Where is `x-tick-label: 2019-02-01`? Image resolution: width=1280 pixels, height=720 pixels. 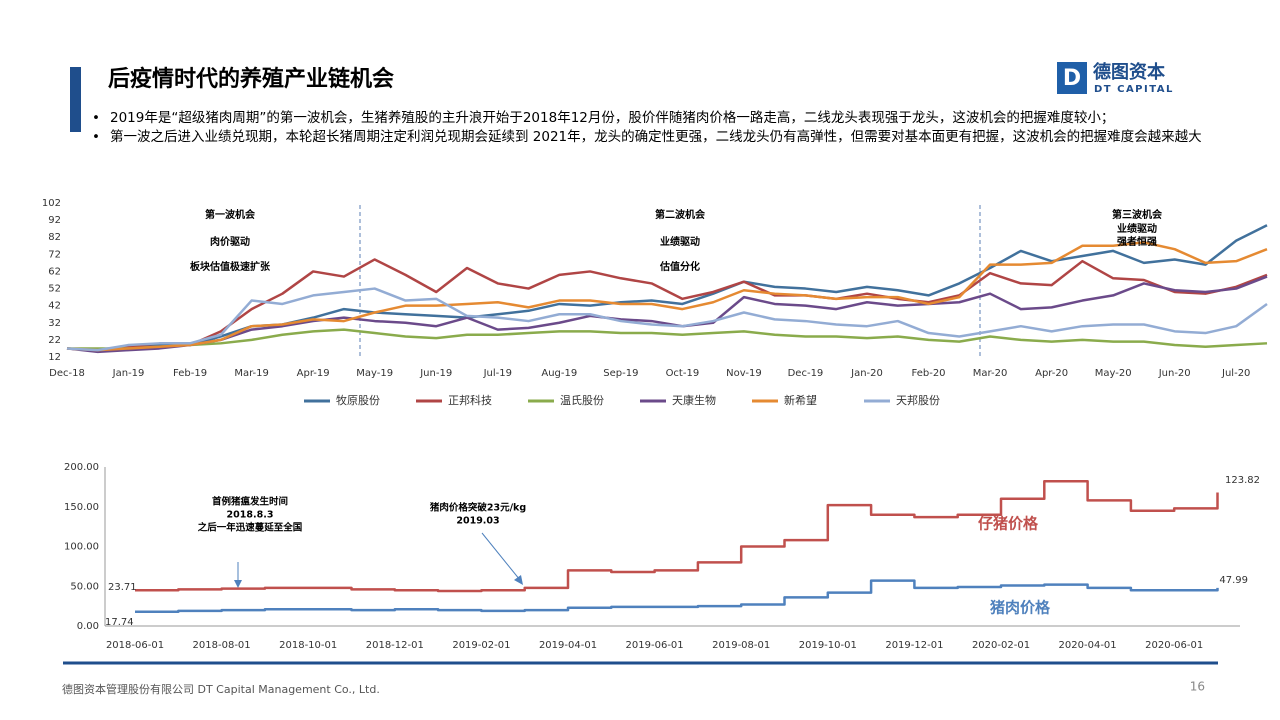
x-tick-label: 2019-02-01 is located at coordinates (481, 645).